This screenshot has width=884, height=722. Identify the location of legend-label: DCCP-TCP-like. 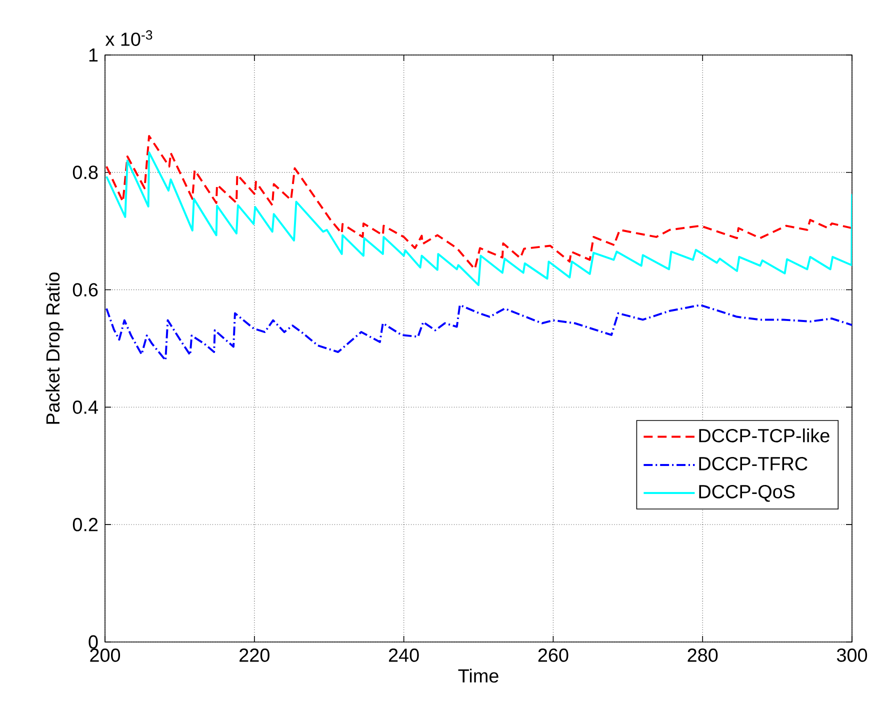
(764, 435).